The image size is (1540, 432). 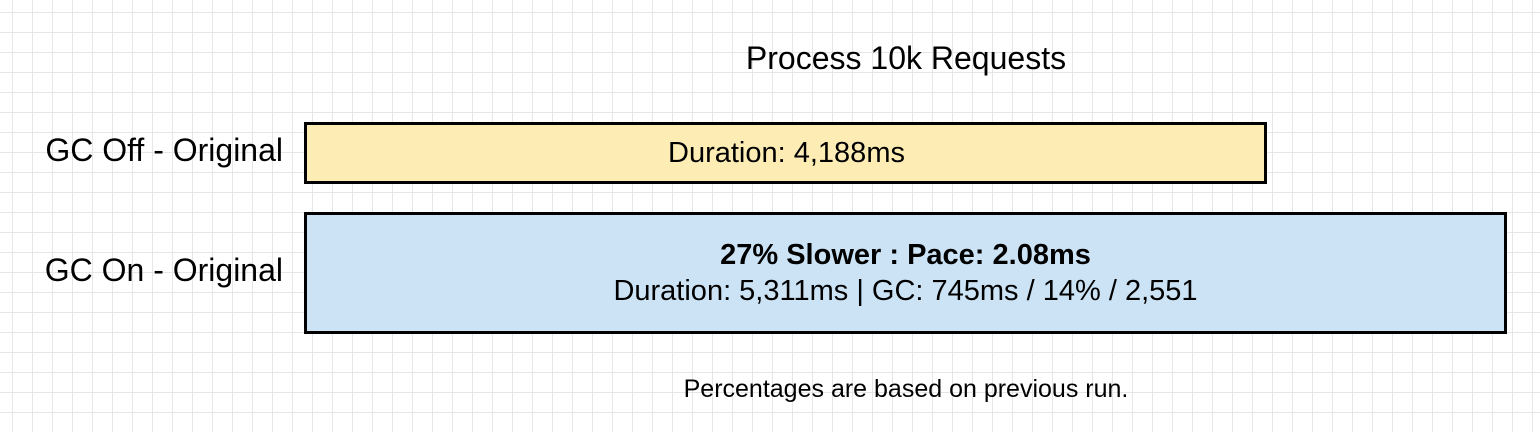 What do you see at coordinates (164, 150) in the screenshot?
I see `row-label-gc-off: GC Off - Original` at bounding box center [164, 150].